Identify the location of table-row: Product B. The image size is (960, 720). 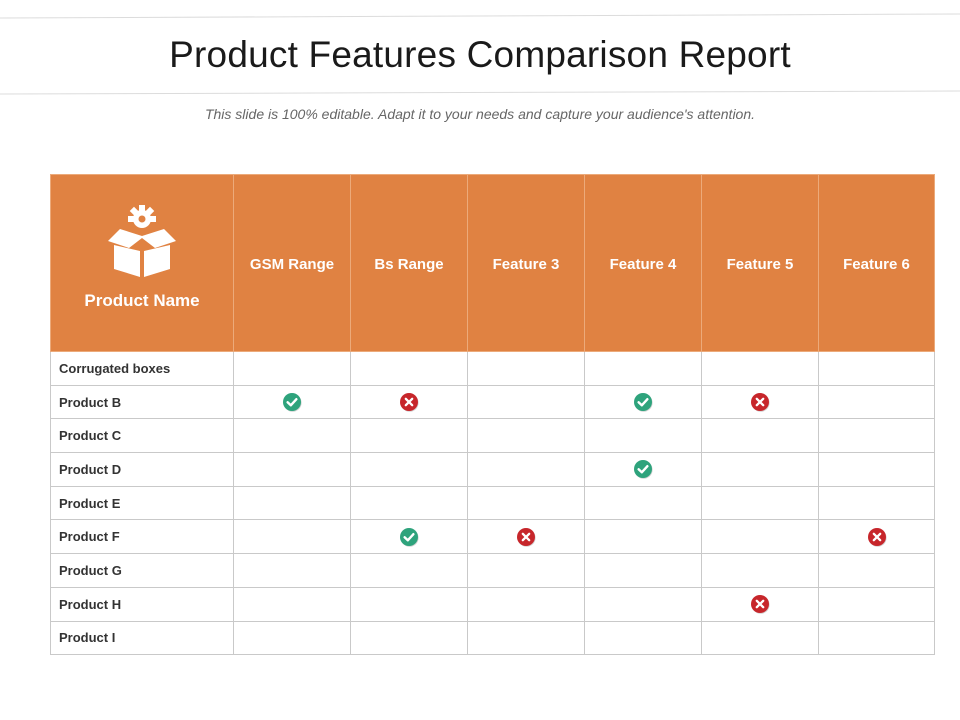
(492, 402).